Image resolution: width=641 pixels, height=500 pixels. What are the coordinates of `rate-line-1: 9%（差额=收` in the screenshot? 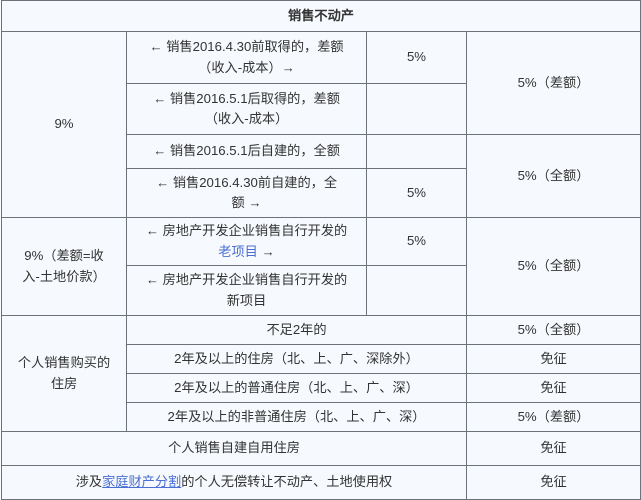 It's located at (64, 256).